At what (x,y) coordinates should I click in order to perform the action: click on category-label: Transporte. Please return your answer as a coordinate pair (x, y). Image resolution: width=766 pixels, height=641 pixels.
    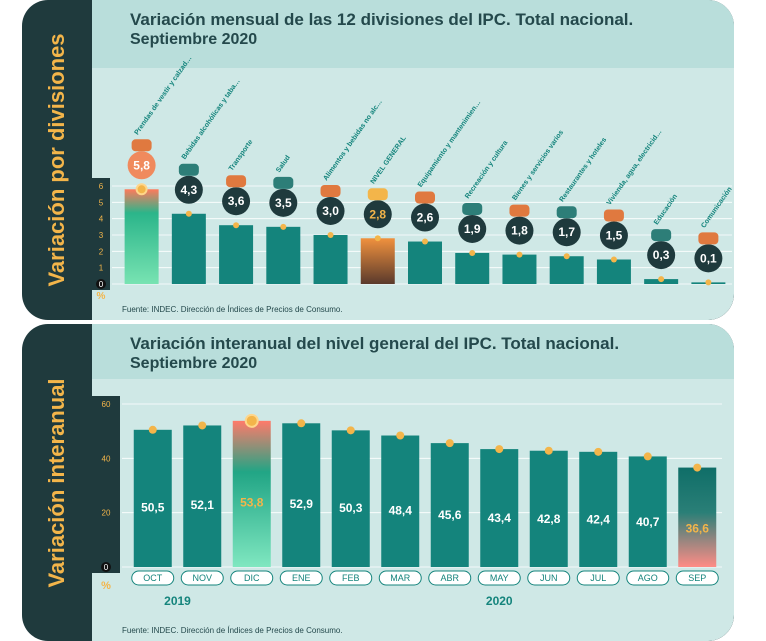
    Looking at the image, I should click on (241, 156).